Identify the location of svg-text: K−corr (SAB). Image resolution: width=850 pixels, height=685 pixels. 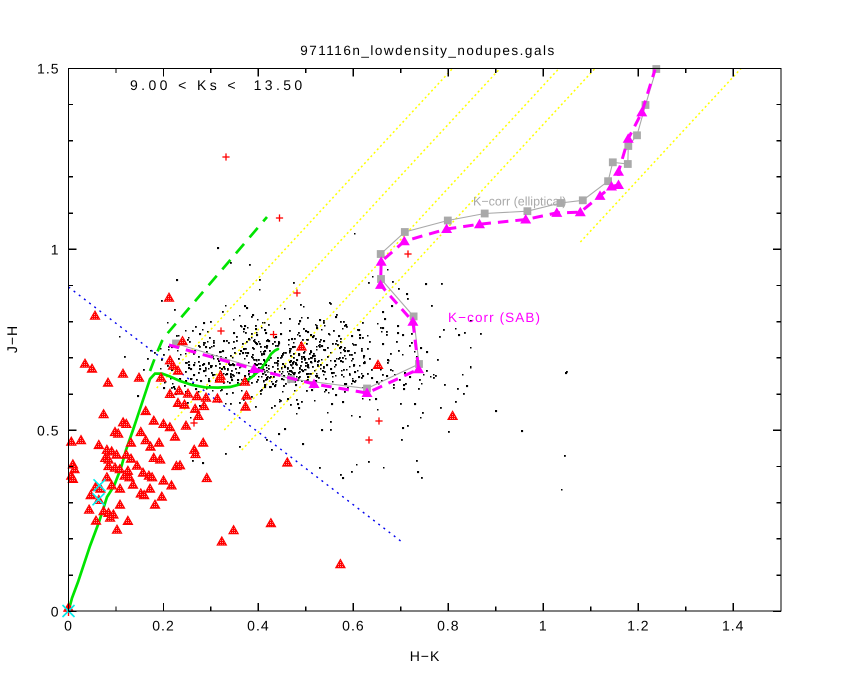
(494, 317).